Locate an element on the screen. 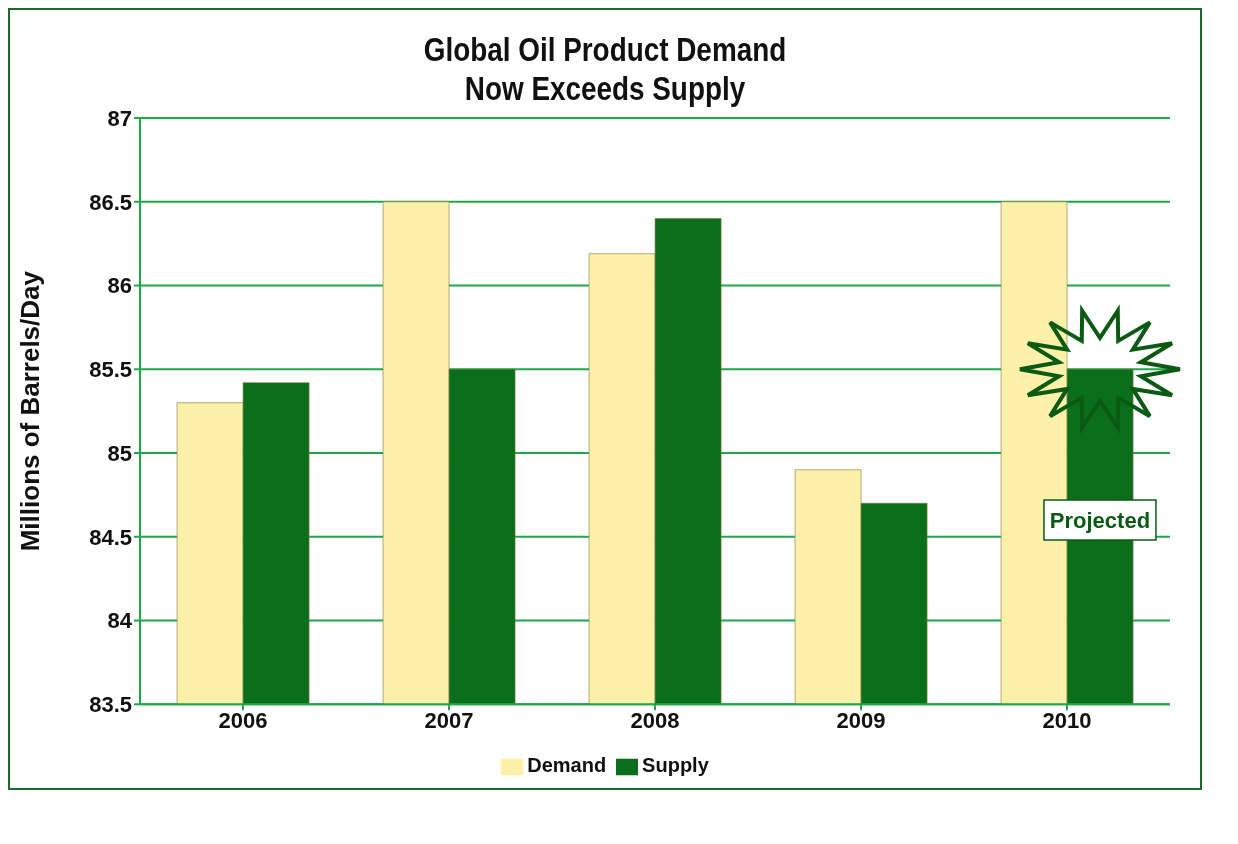  annotation: Projected is located at coordinates (1100, 521).